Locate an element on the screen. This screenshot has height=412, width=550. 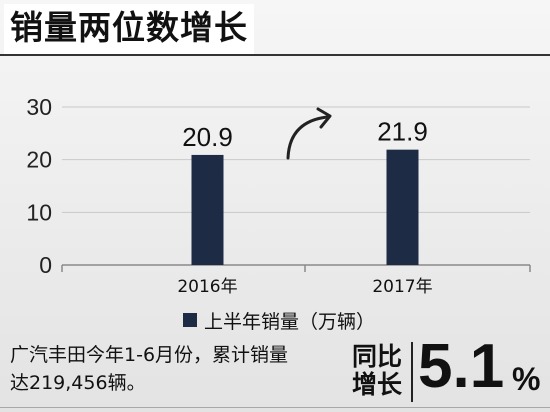
x-category-label: 2016年 is located at coordinates (207, 287).